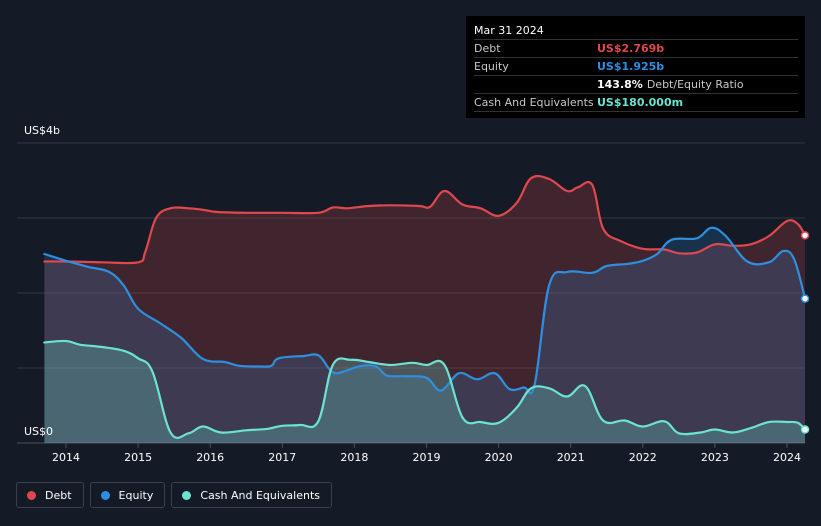 Image resolution: width=821 pixels, height=526 pixels. I want to click on chart-legend: Debt Equity Cash And Equivalents, so click(174, 495).